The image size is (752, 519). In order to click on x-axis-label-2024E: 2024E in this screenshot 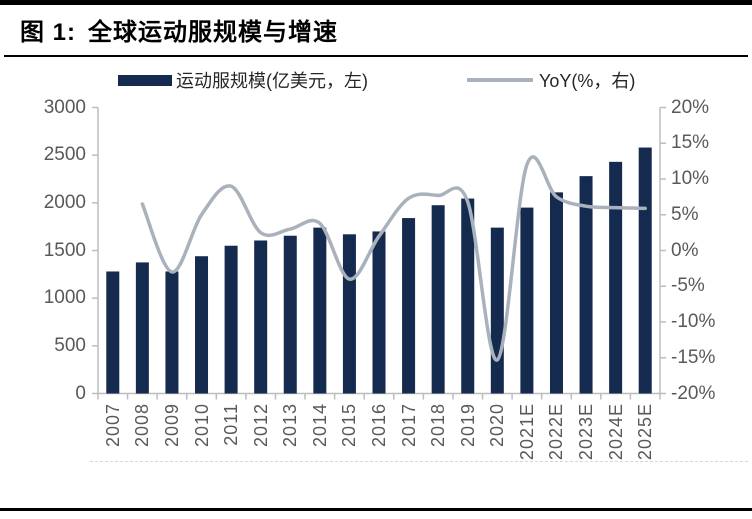, I will do `click(615, 432)`.